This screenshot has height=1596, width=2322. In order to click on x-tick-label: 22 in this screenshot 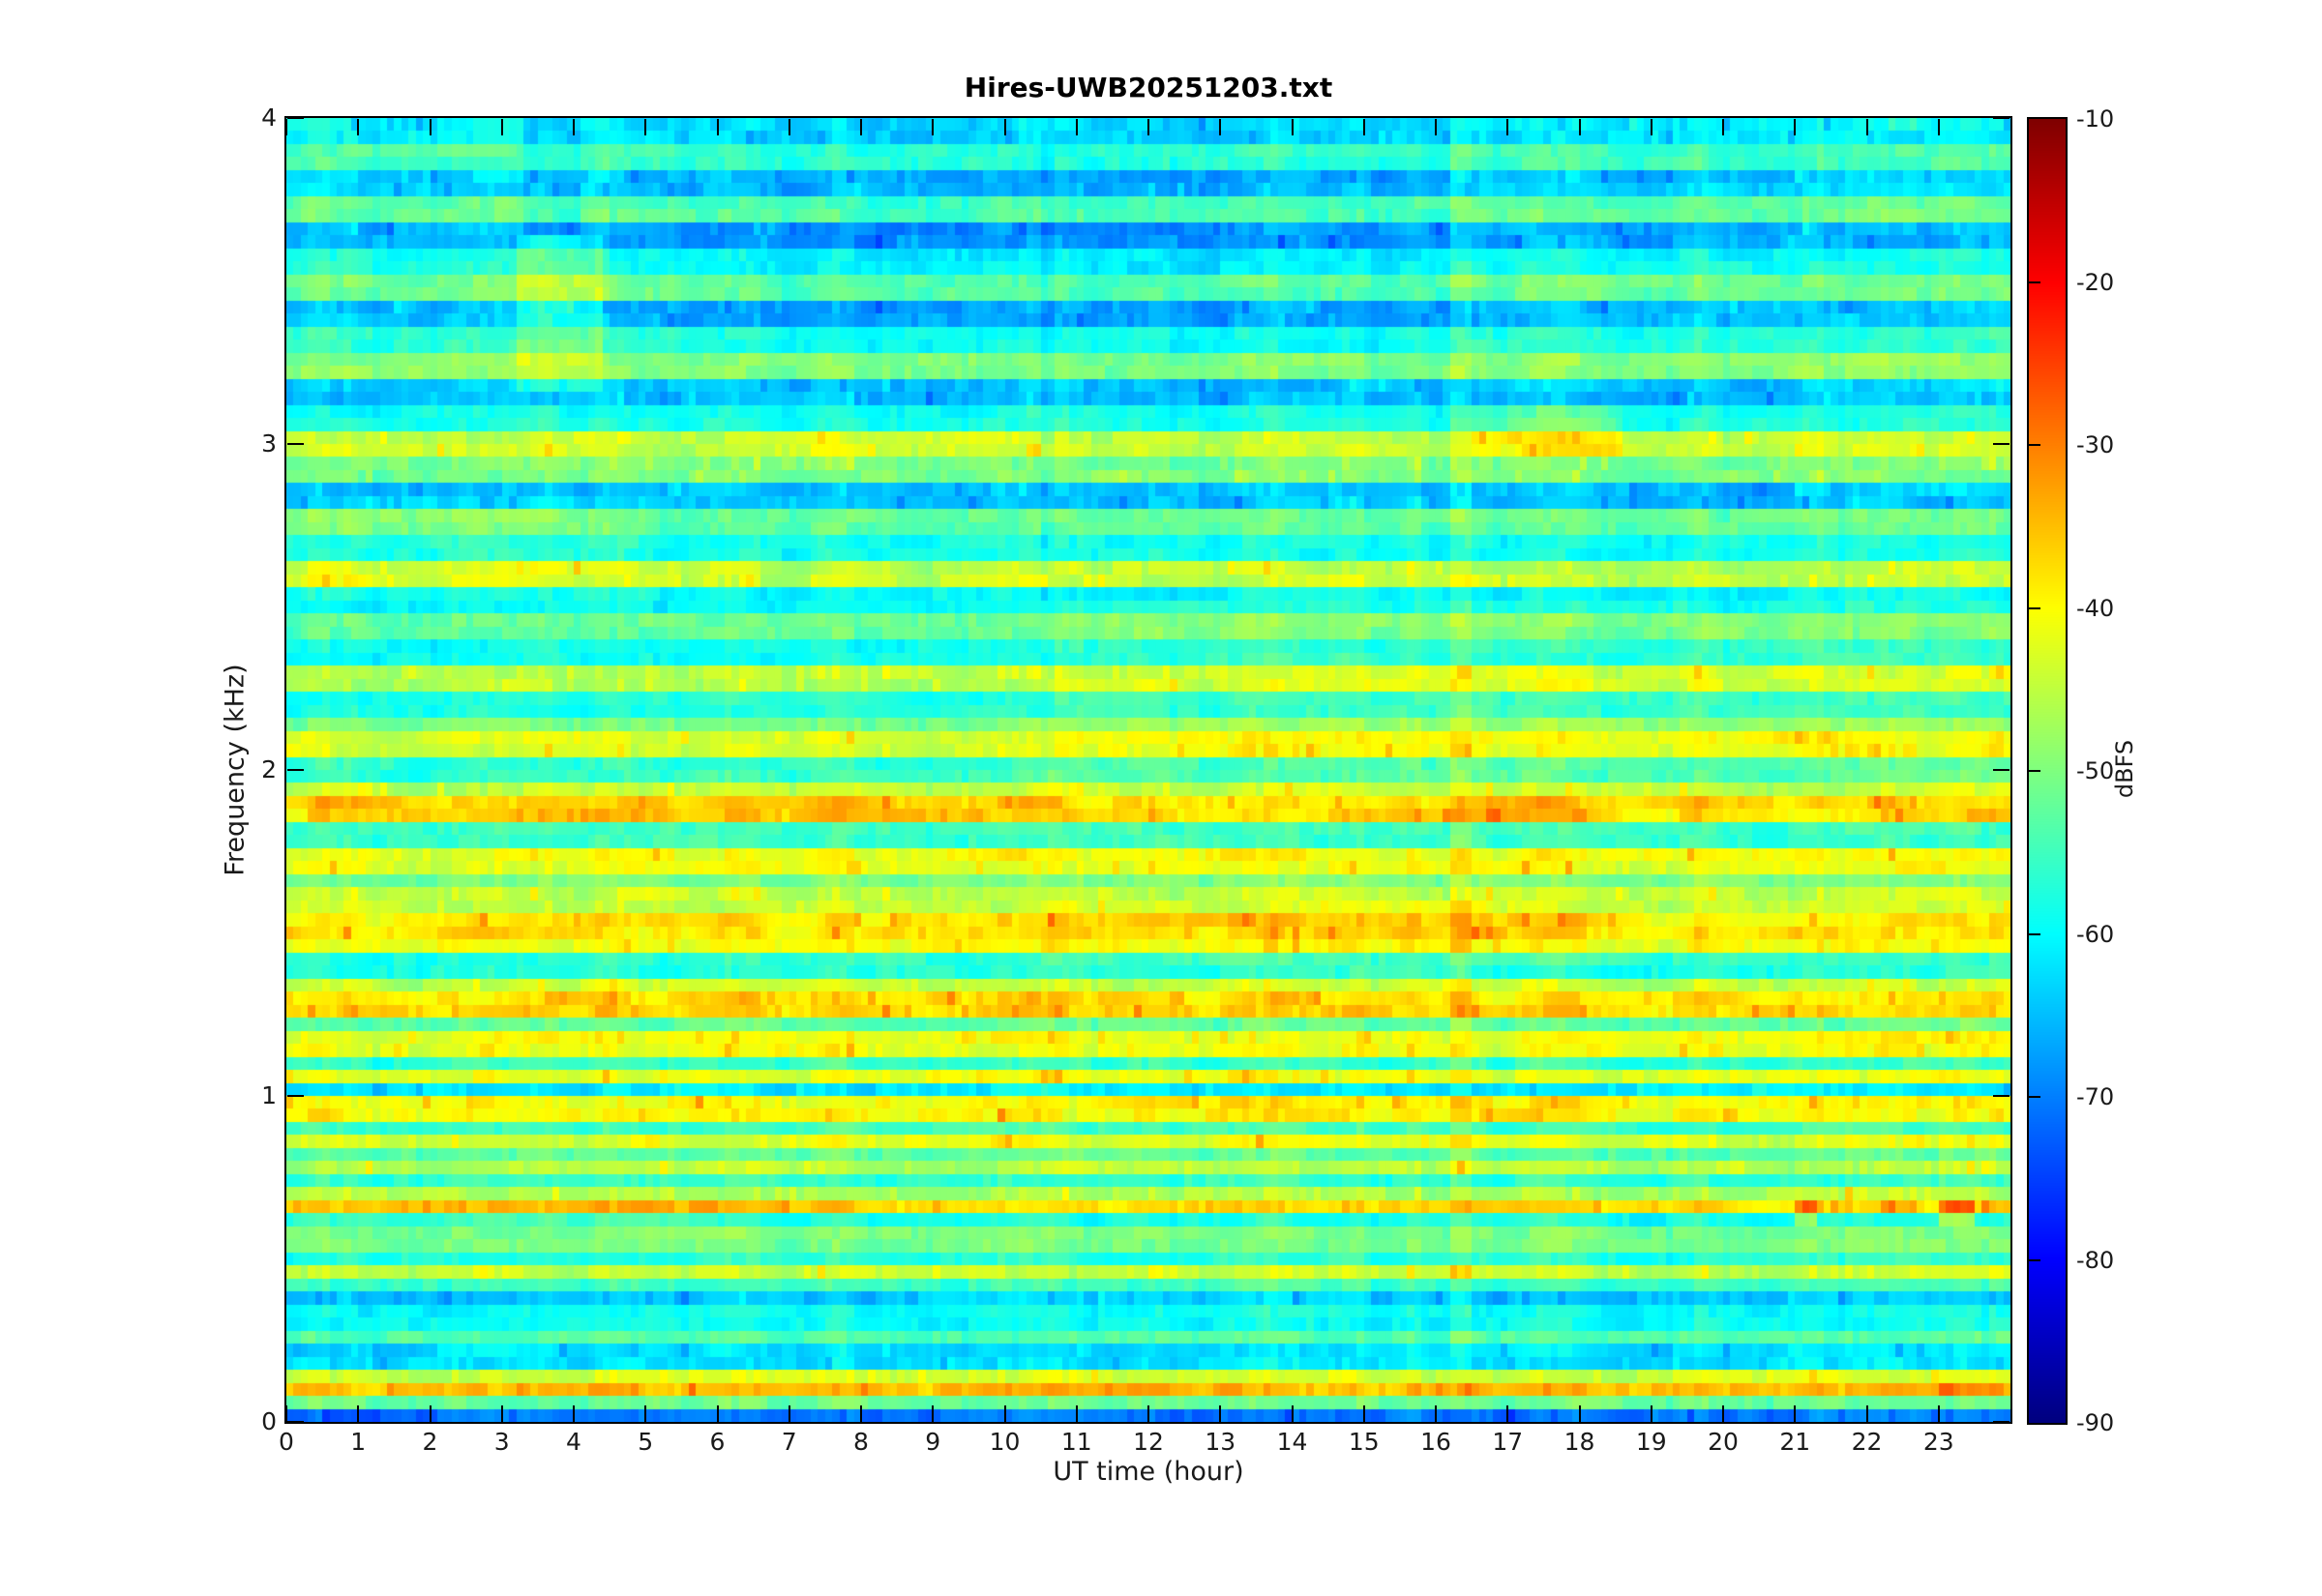, I will do `click(1867, 1442)`.